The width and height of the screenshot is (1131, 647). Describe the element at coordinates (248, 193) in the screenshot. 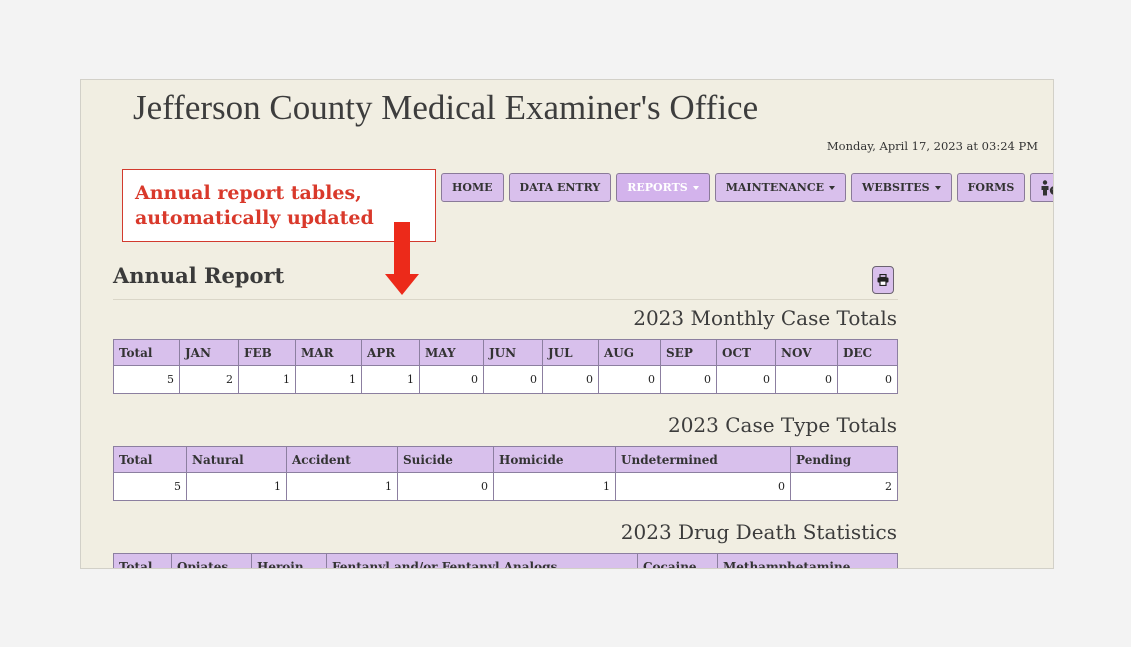

I see `callout-line-1: Annual report tables,` at that location.